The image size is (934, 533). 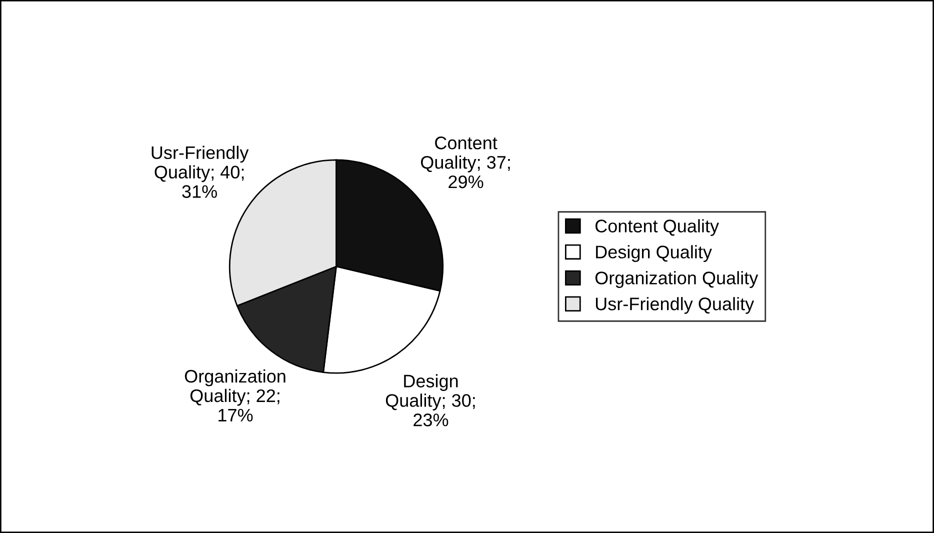 What do you see at coordinates (465, 162) in the screenshot?
I see `data-label: Content Quality; 37; 29%` at bounding box center [465, 162].